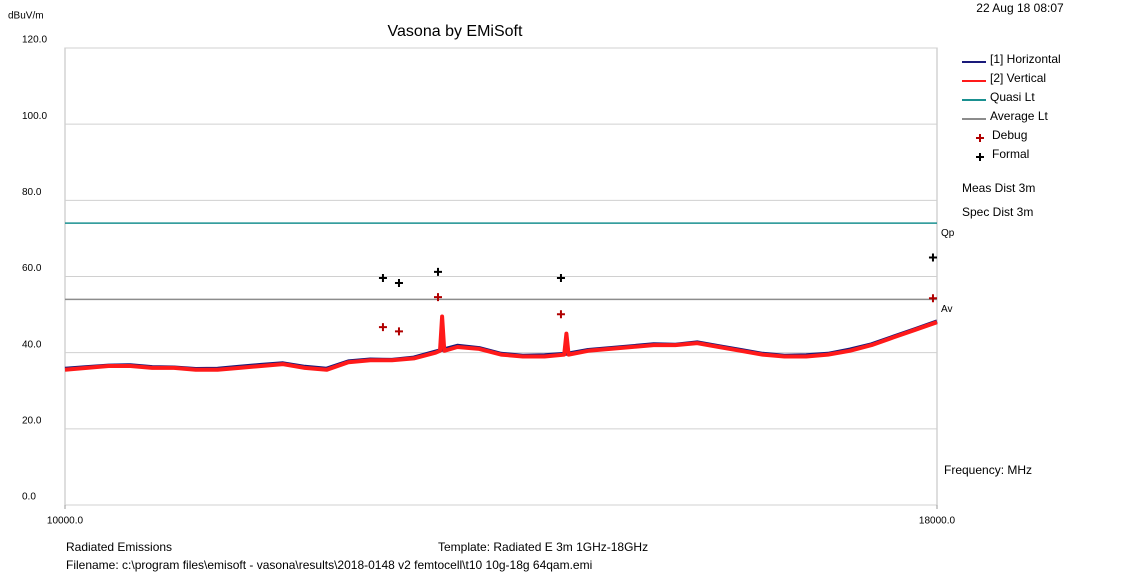 The image size is (1128, 583). Describe the element at coordinates (34, 116) in the screenshot. I see `y-tick-label: 100.0` at that location.